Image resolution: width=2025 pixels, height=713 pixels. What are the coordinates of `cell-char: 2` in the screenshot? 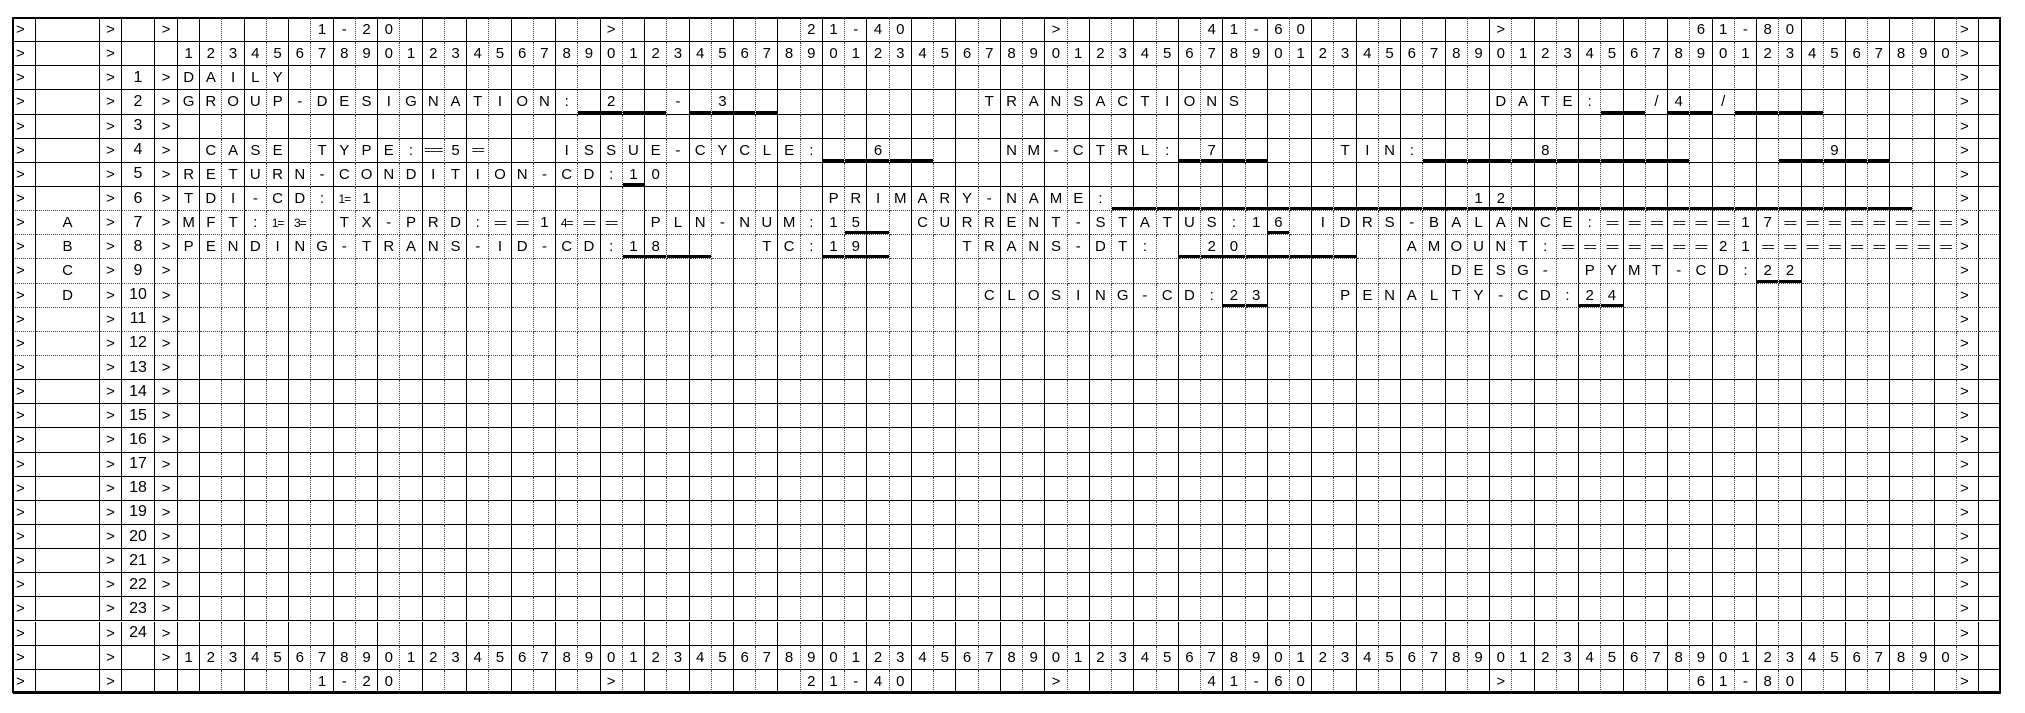 It's located at (1545, 657).